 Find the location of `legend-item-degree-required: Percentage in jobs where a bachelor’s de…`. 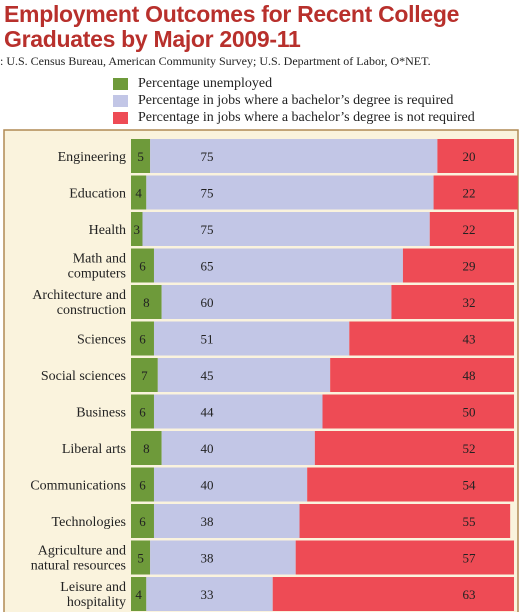

legend-item-degree-required: Percentage in jobs where a bachelor’s de… is located at coordinates (294, 100).